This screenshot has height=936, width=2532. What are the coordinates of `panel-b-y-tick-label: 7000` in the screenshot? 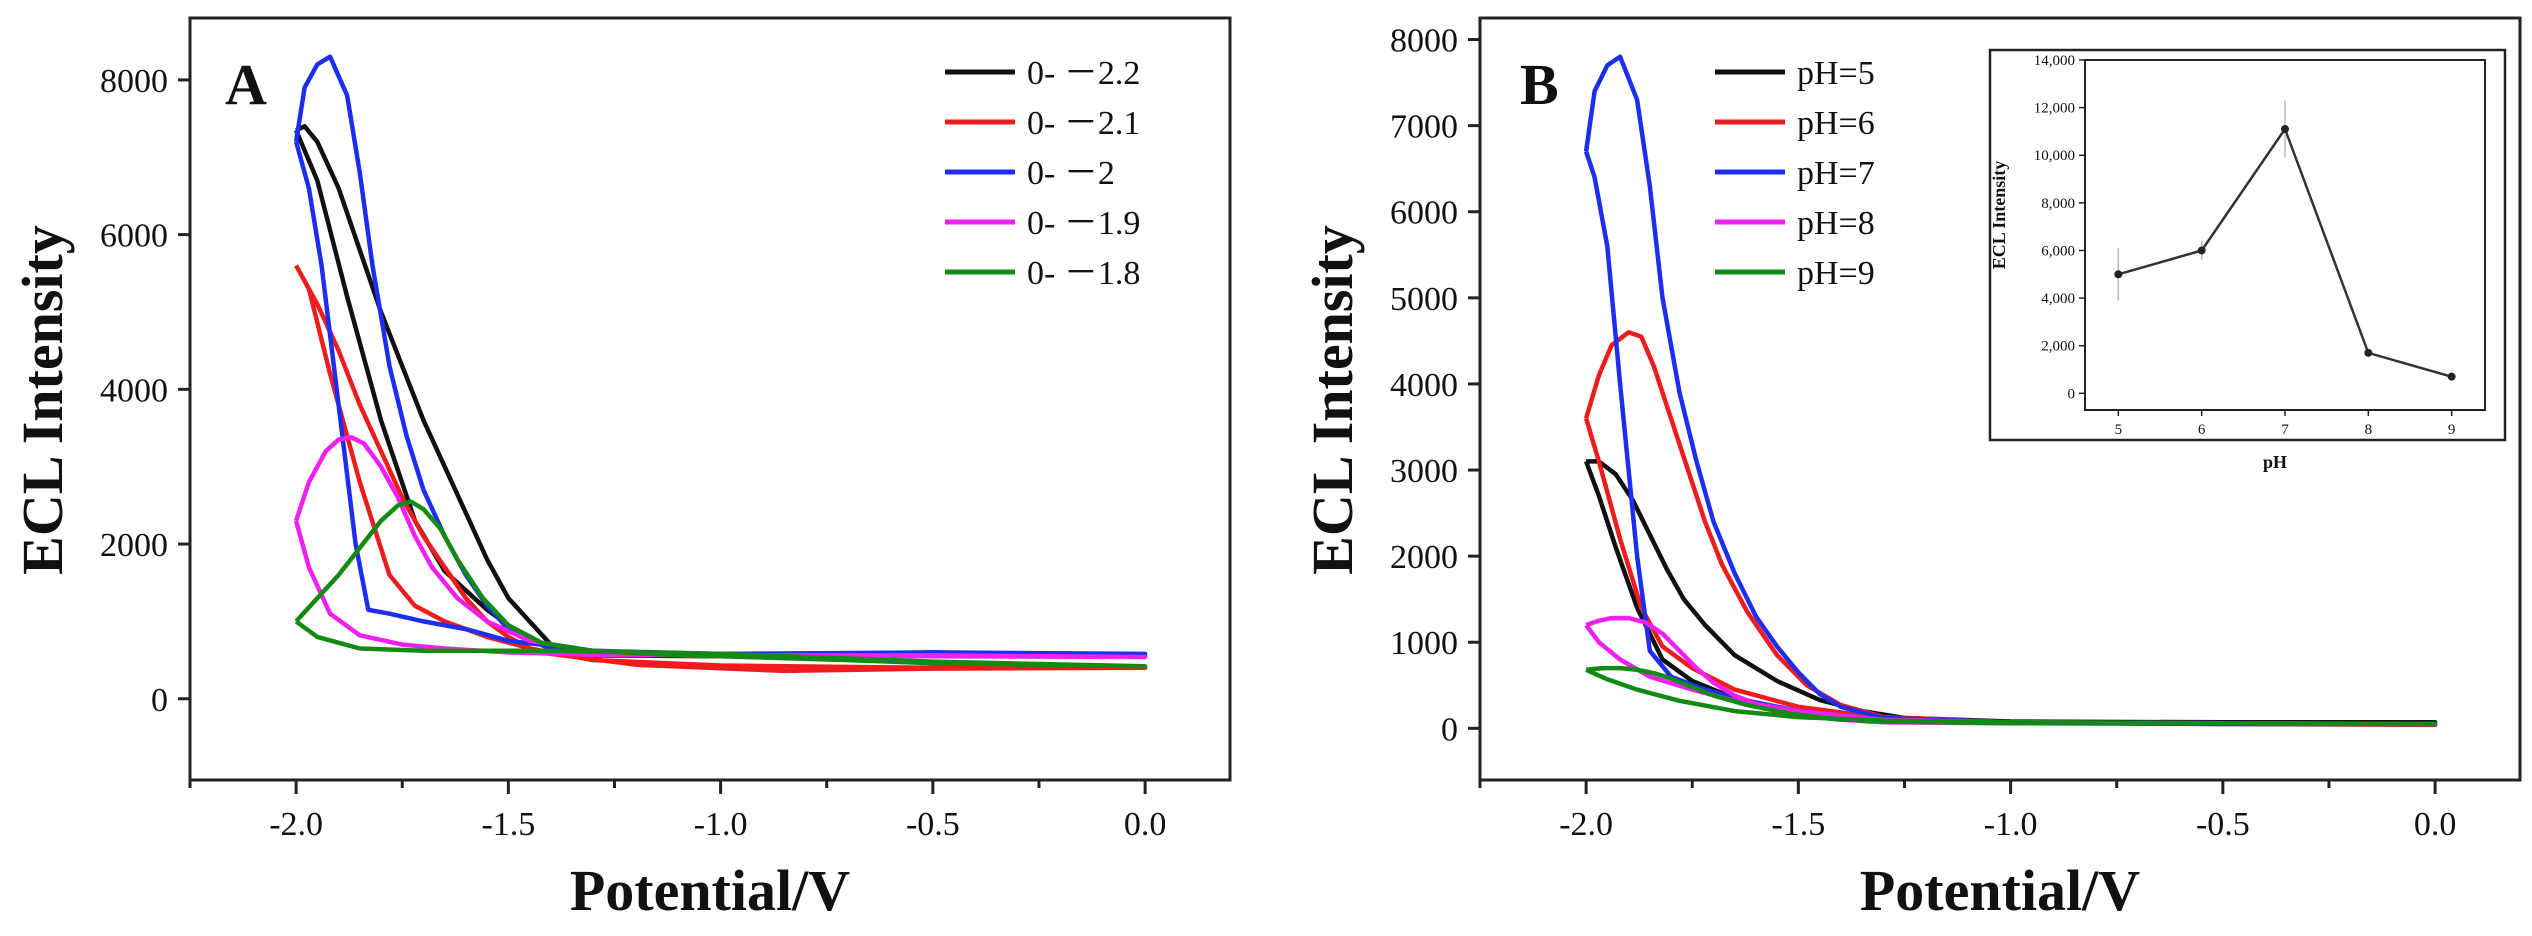 It's located at (1424, 127).